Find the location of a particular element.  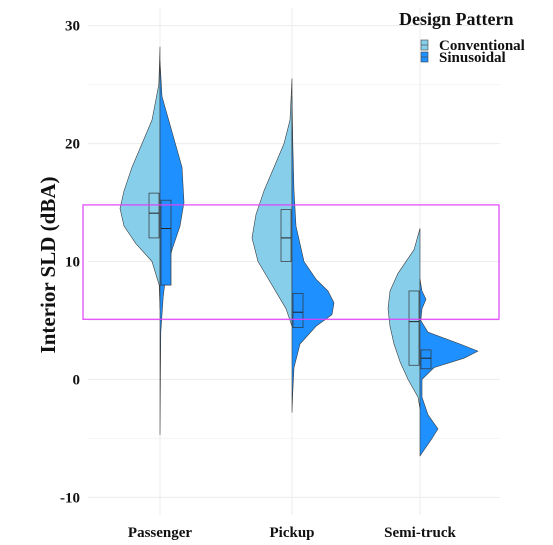

x-tick-label: Passenger is located at coordinates (160, 533).